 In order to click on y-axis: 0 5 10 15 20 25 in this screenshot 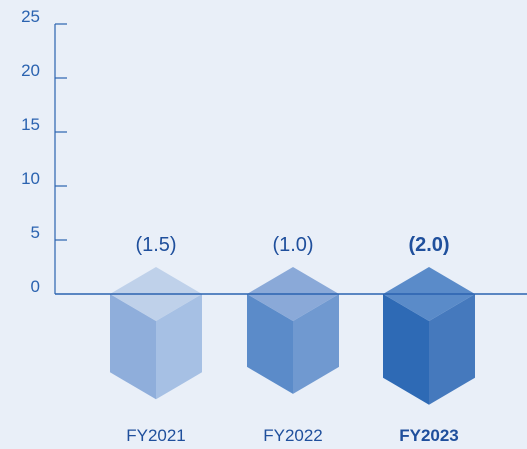, I will do `click(44, 151)`.